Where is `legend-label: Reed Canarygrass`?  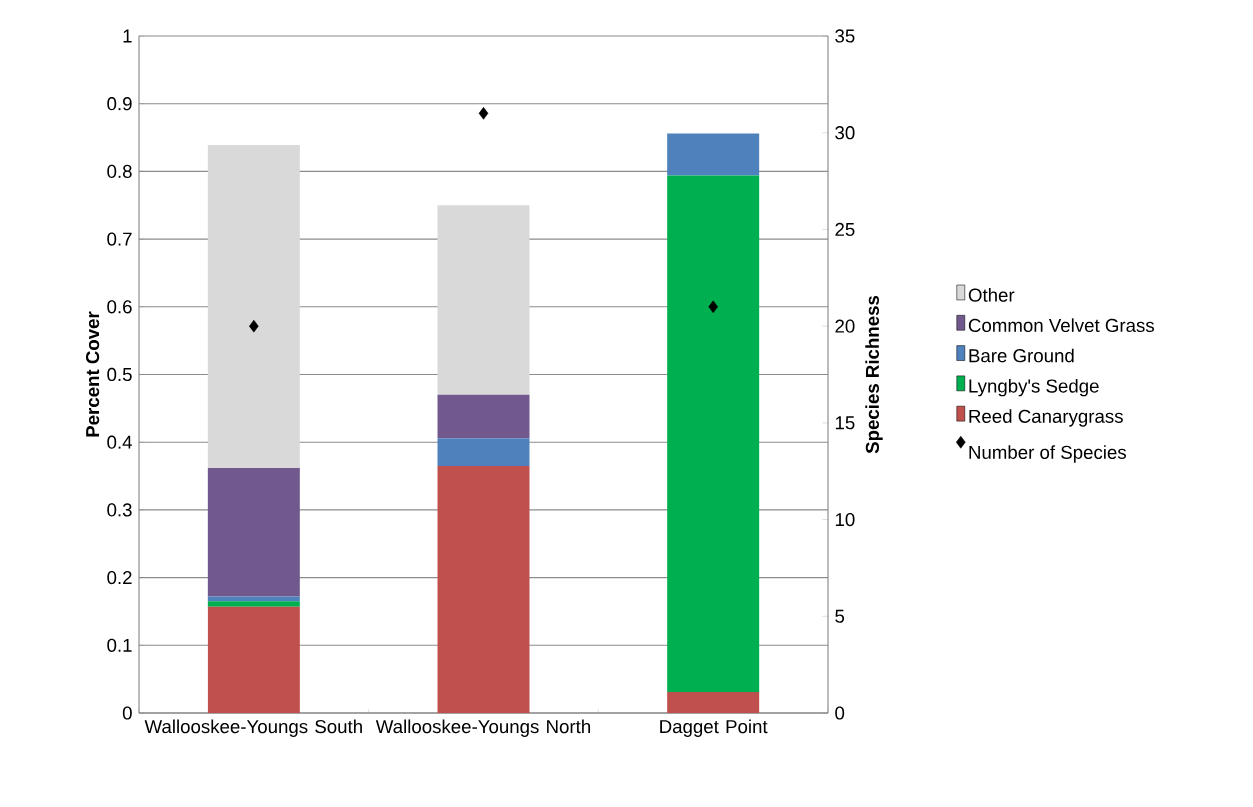
legend-label: Reed Canarygrass is located at coordinates (1046, 418).